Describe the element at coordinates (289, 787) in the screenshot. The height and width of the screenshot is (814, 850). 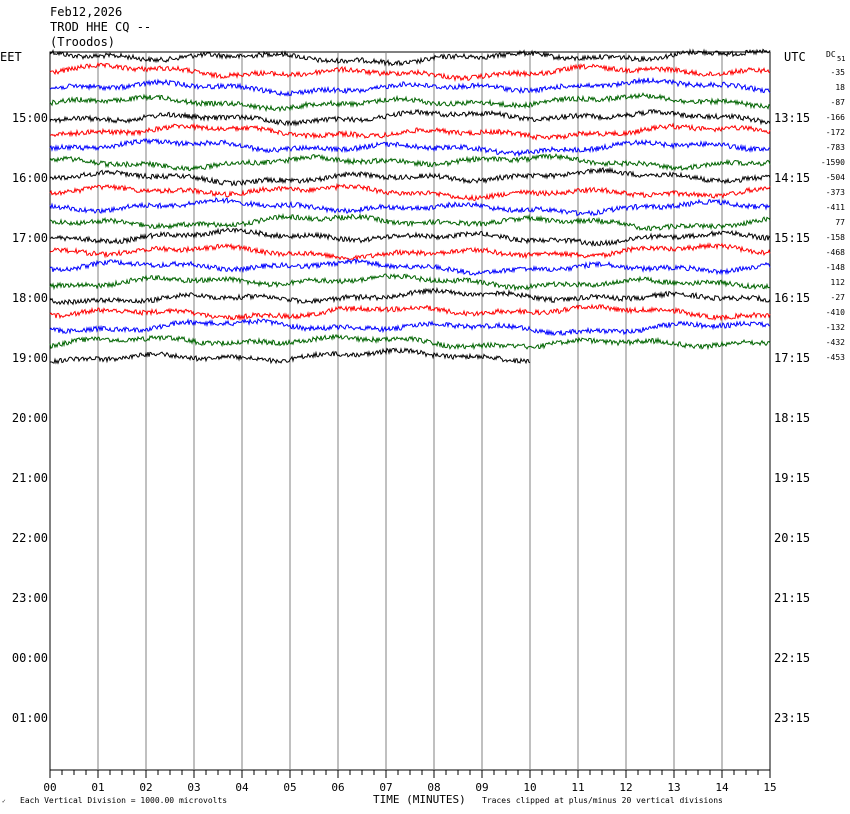
I see `x-tick-label: 05` at that location.